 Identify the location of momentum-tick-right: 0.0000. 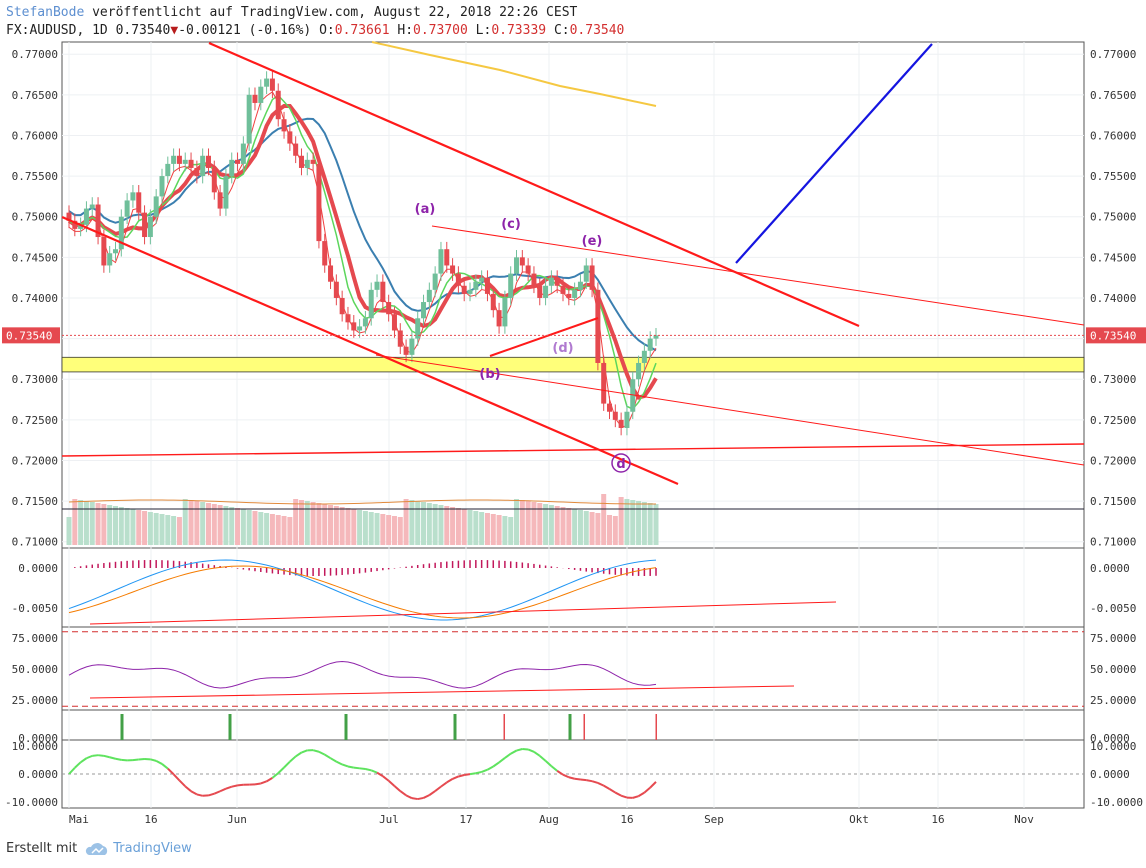
(1110, 774).